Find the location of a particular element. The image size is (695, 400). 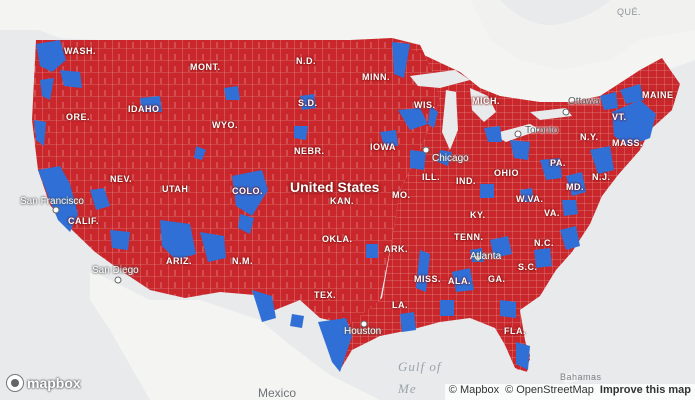

city-label-toronto: Toronto is located at coordinates (542, 130).